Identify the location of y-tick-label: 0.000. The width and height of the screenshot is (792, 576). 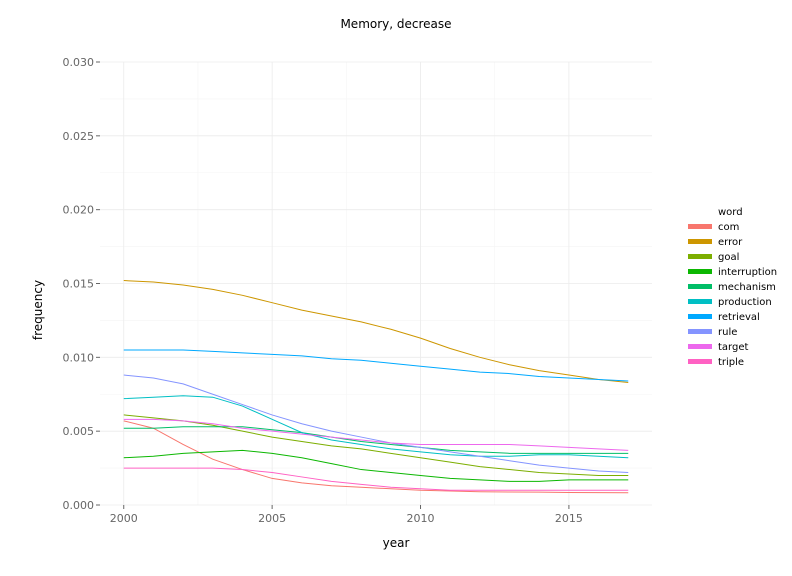
(79, 505).